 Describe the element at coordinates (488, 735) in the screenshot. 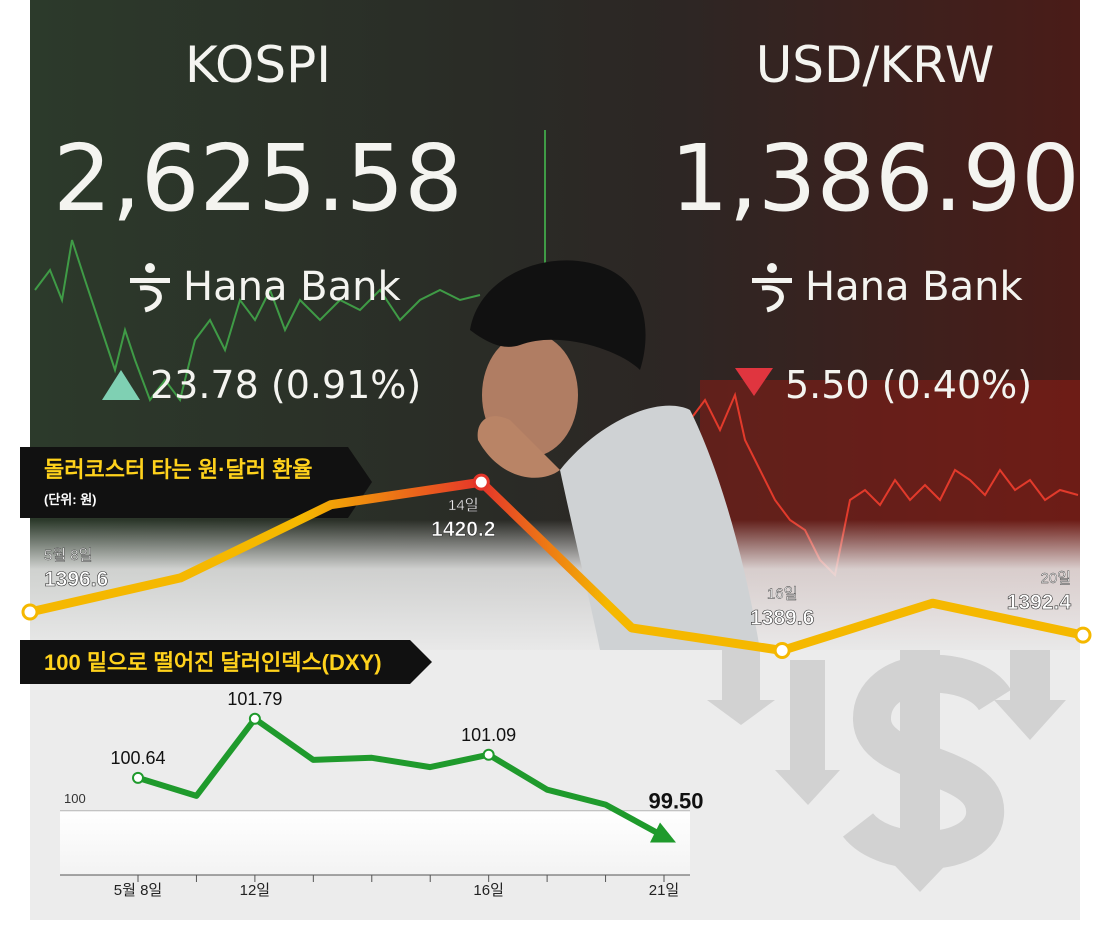

I see `data-label: 101.09` at that location.